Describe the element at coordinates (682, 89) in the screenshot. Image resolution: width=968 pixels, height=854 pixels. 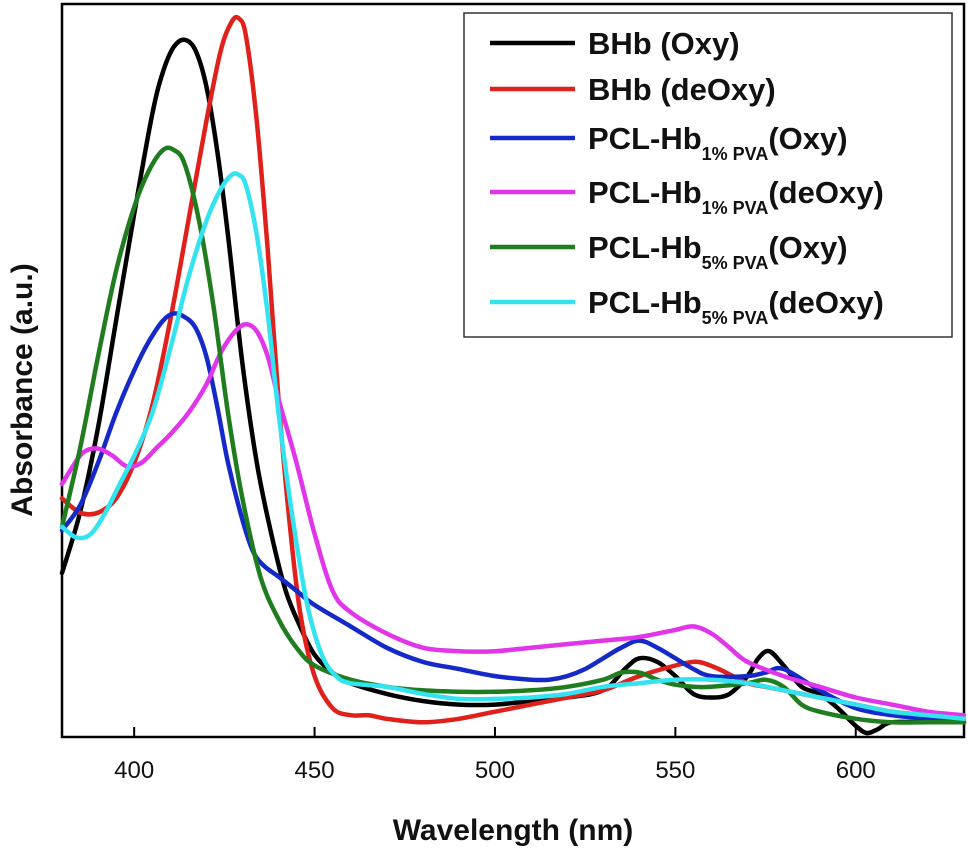
I see `legend-label-bhb-deoxy: BHb (deOxy)` at that location.